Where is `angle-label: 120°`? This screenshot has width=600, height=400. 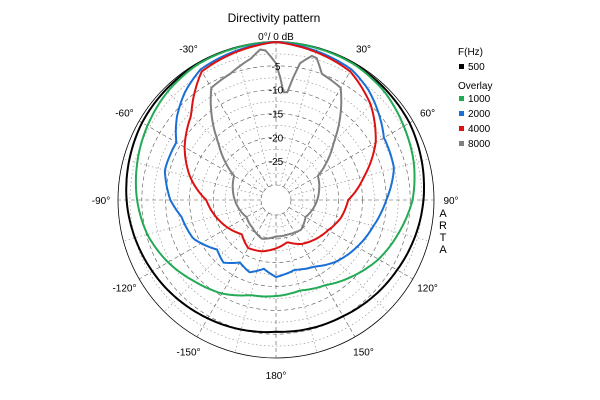
angle-label: 120° is located at coordinates (427, 289).